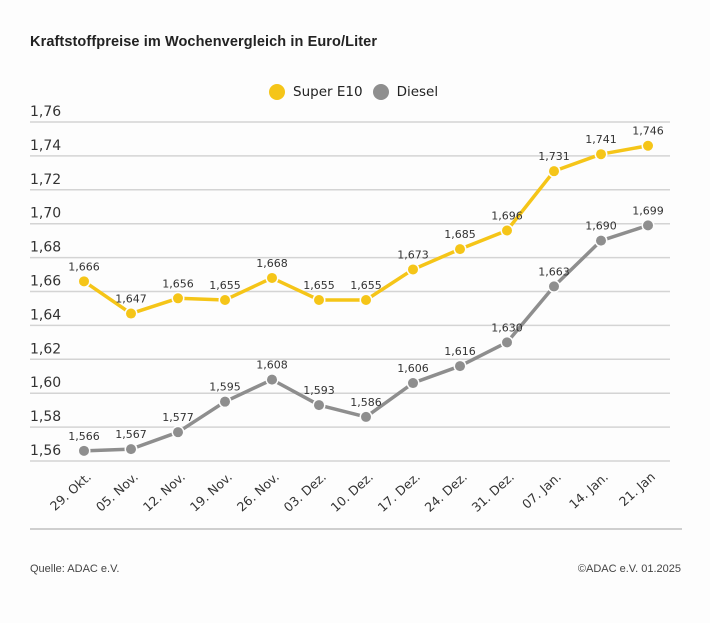  What do you see at coordinates (75, 569) in the screenshot?
I see `source-note: Quelle: ADAC e.V.` at bounding box center [75, 569].